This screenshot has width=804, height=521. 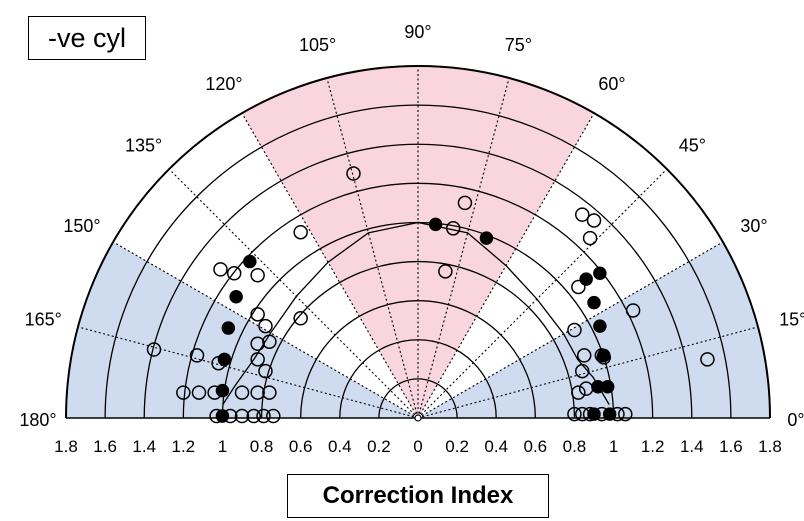 I want to click on ring-0.2, so click(x=418, y=398).